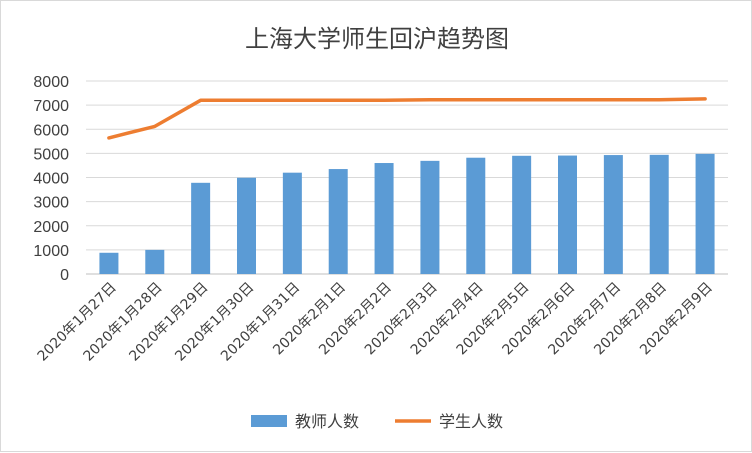  I want to click on legend-label-teachers: 教师人数, so click(327, 421).